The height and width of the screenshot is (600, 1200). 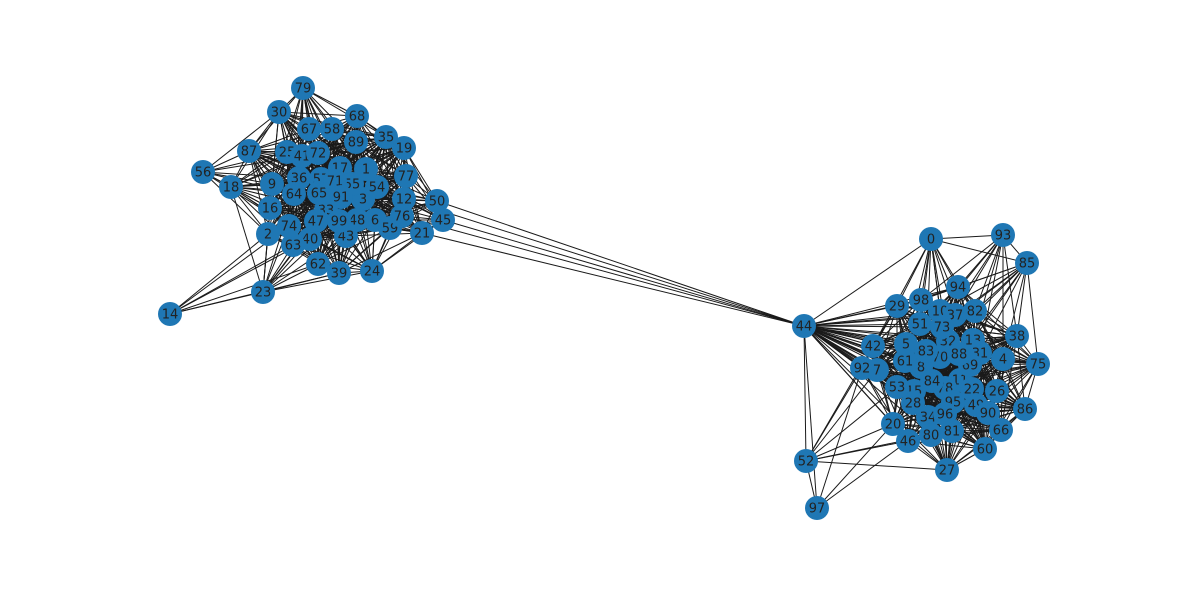 I want to click on node-label: 46, so click(x=908, y=442).